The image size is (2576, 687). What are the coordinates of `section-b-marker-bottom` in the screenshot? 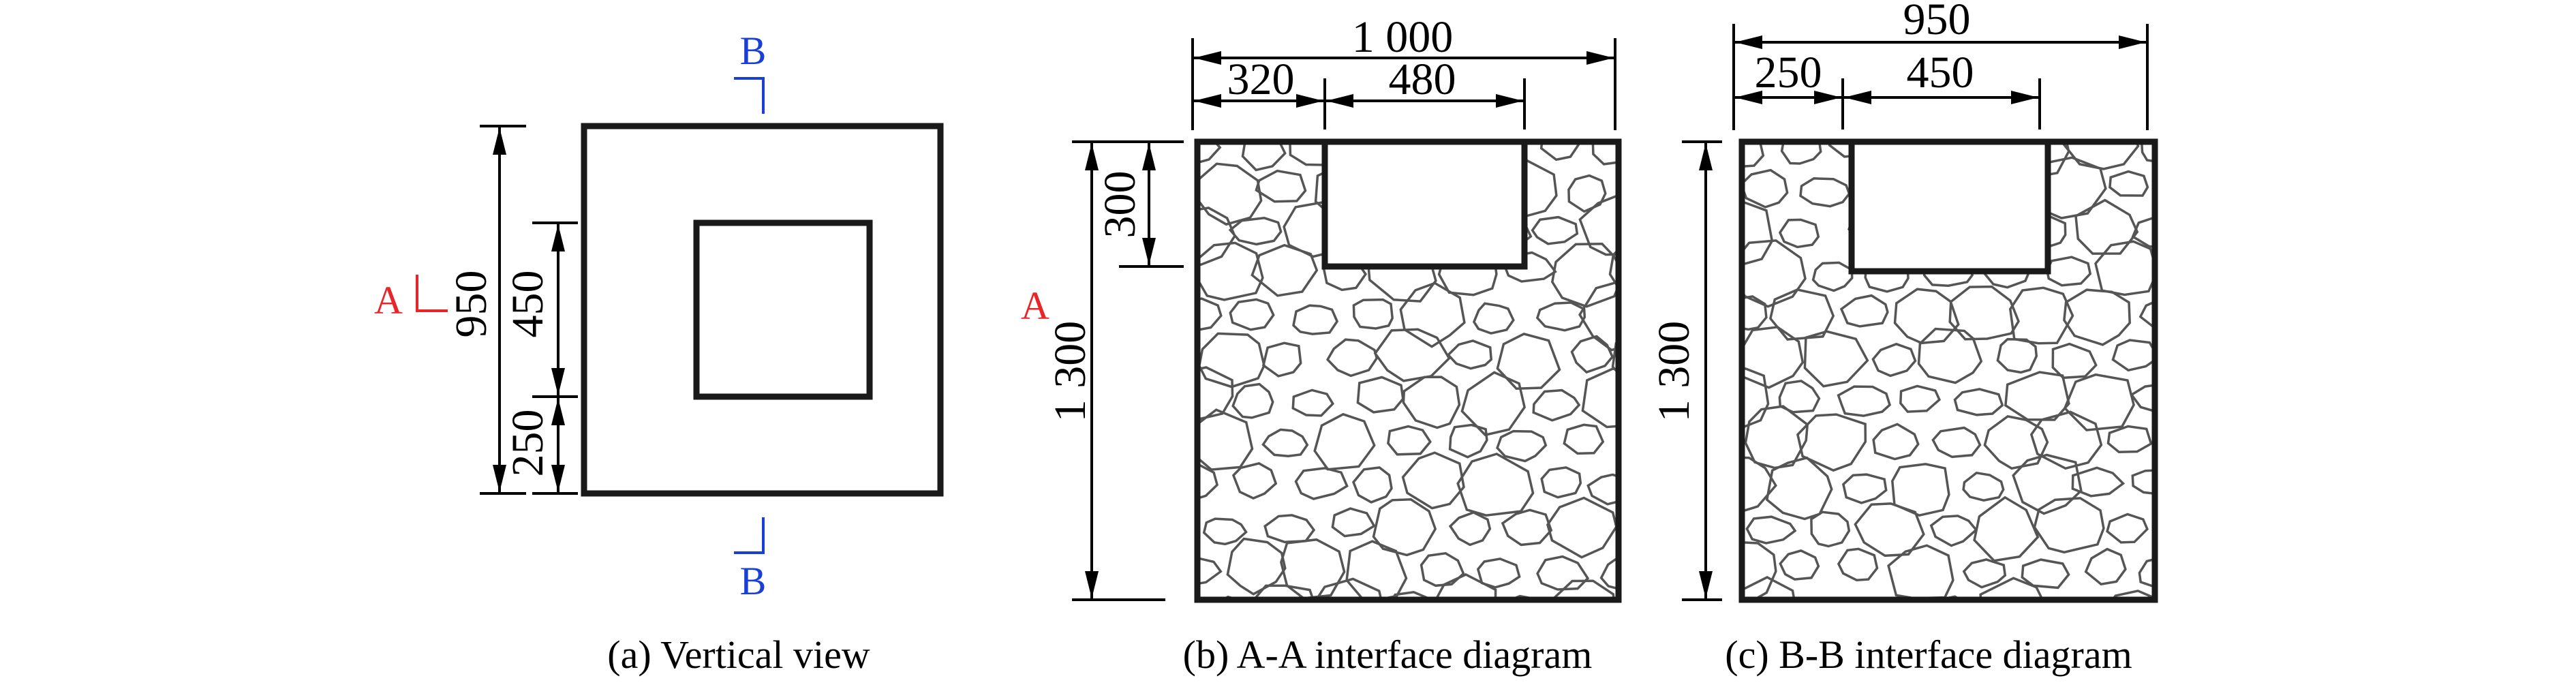 It's located at (749, 536).